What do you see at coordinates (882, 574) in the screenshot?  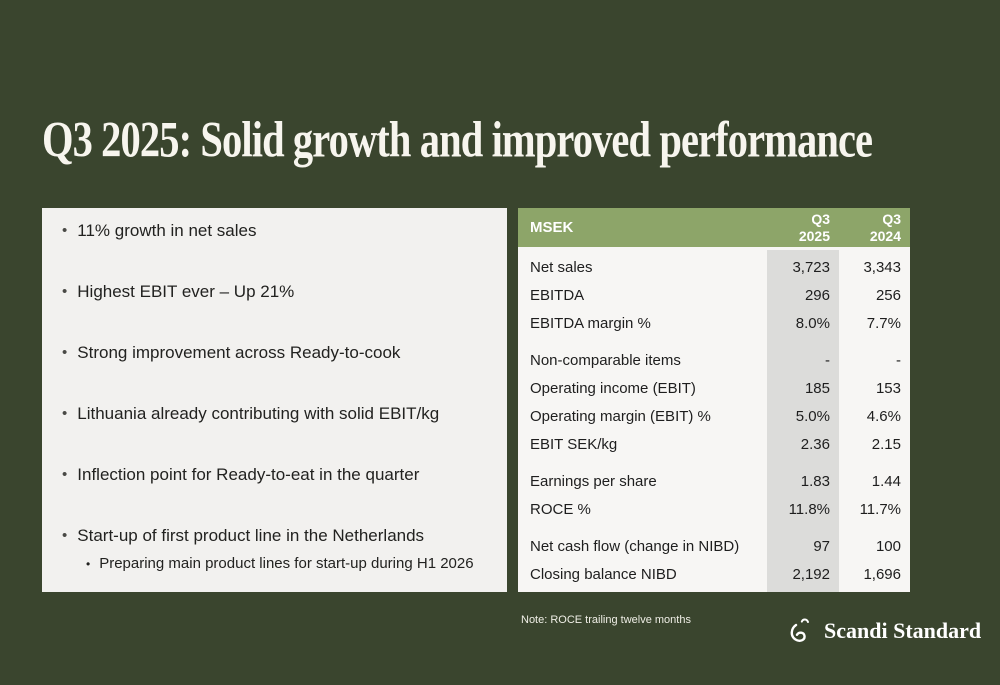 I see `row-value-2024: 1,696` at bounding box center [882, 574].